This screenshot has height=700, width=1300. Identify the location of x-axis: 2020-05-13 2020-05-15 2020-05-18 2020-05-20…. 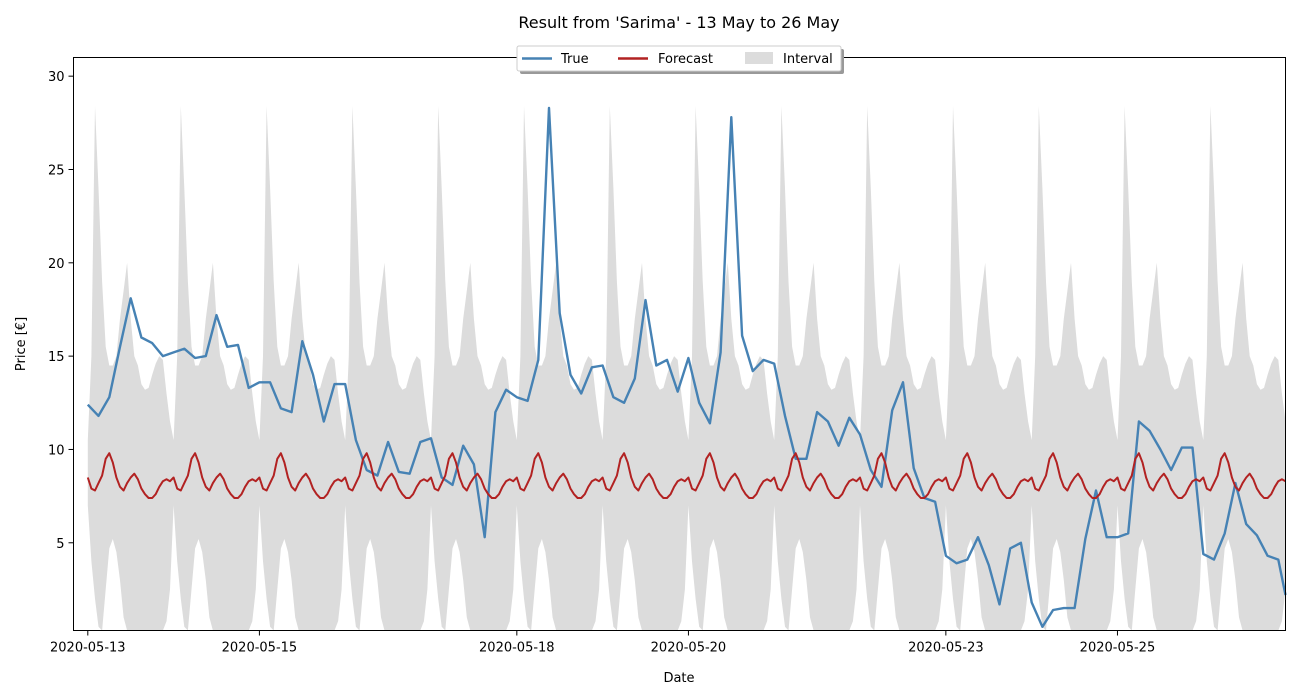
(603, 643).